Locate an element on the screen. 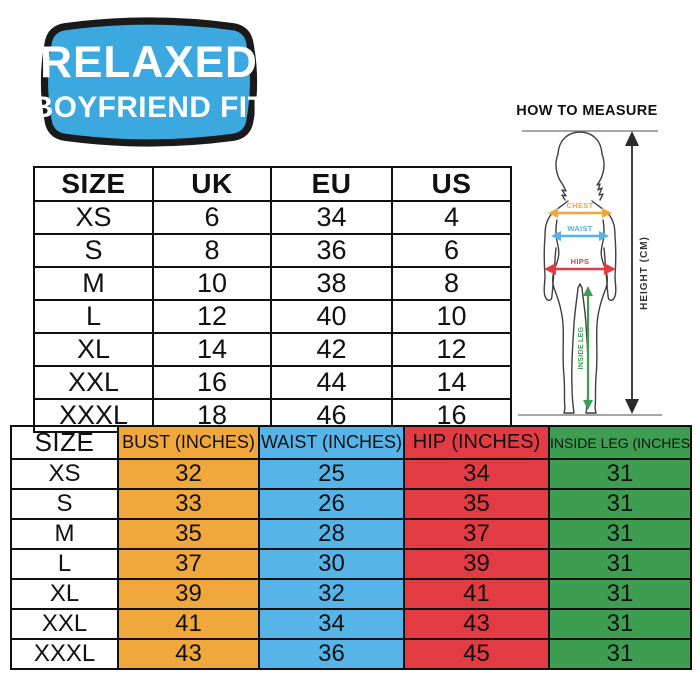 The width and height of the screenshot is (700, 700). cell-hip: 43 is located at coordinates (476, 624).